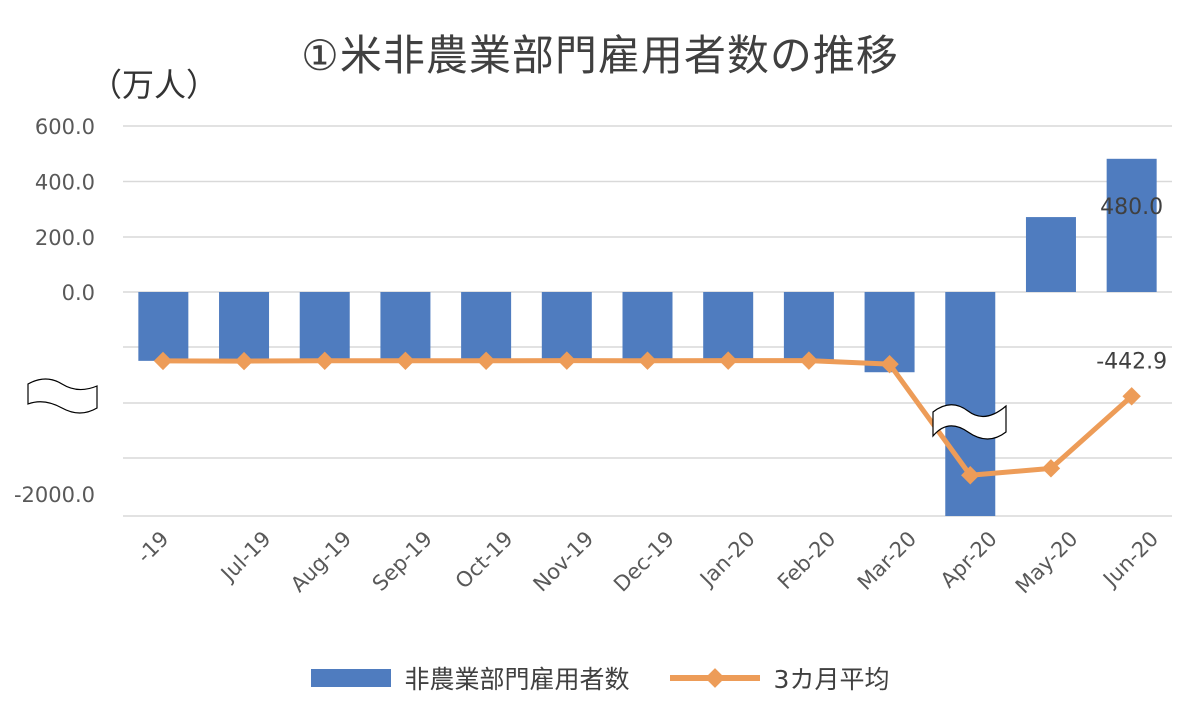  What do you see at coordinates (969, 422) in the screenshot?
I see `bar-break-mark` at bounding box center [969, 422].